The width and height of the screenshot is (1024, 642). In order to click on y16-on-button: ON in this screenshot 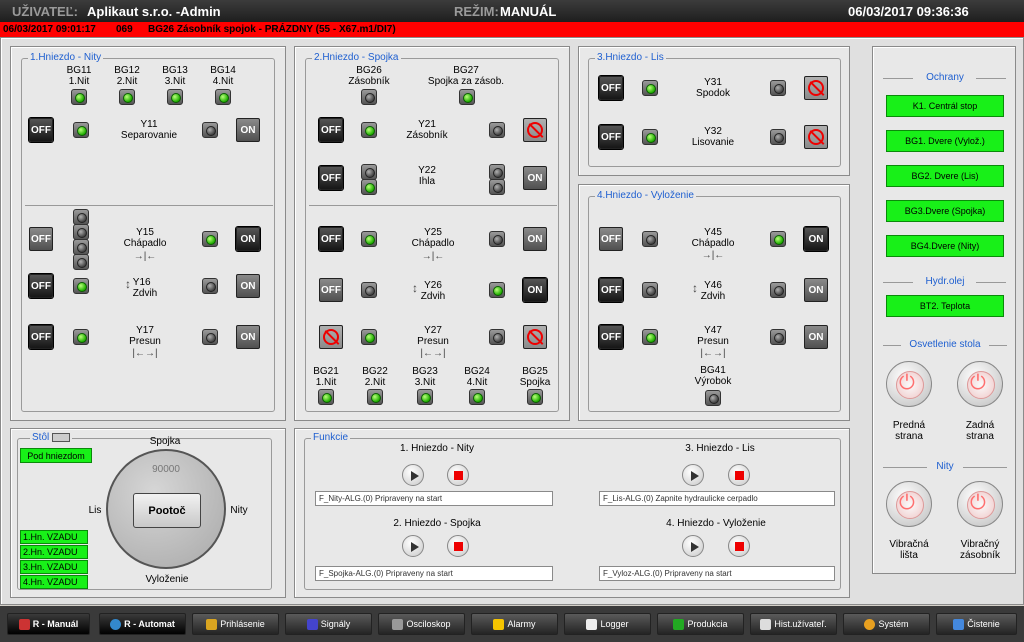, I will do `click(248, 286)`.